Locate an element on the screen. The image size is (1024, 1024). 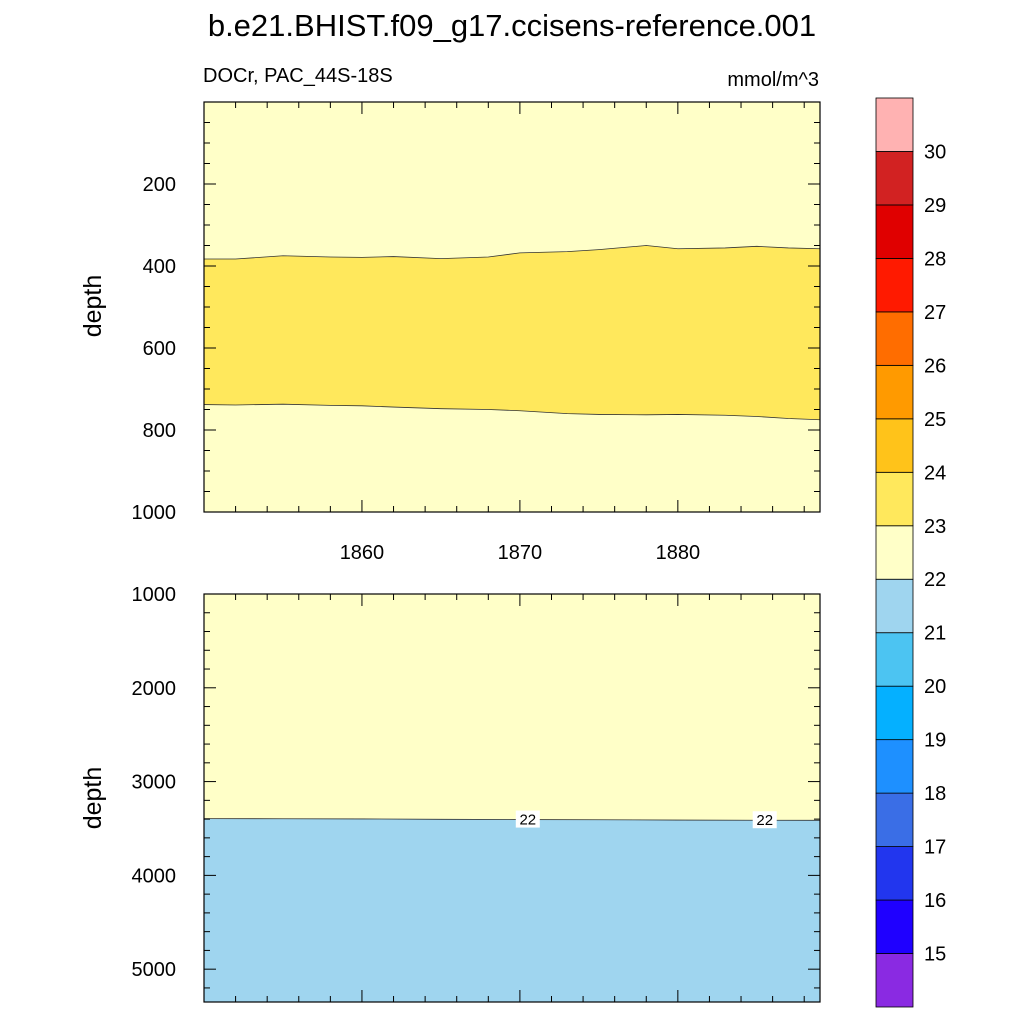
lower-y-tick-label: 4000 is located at coordinates (154, 876).